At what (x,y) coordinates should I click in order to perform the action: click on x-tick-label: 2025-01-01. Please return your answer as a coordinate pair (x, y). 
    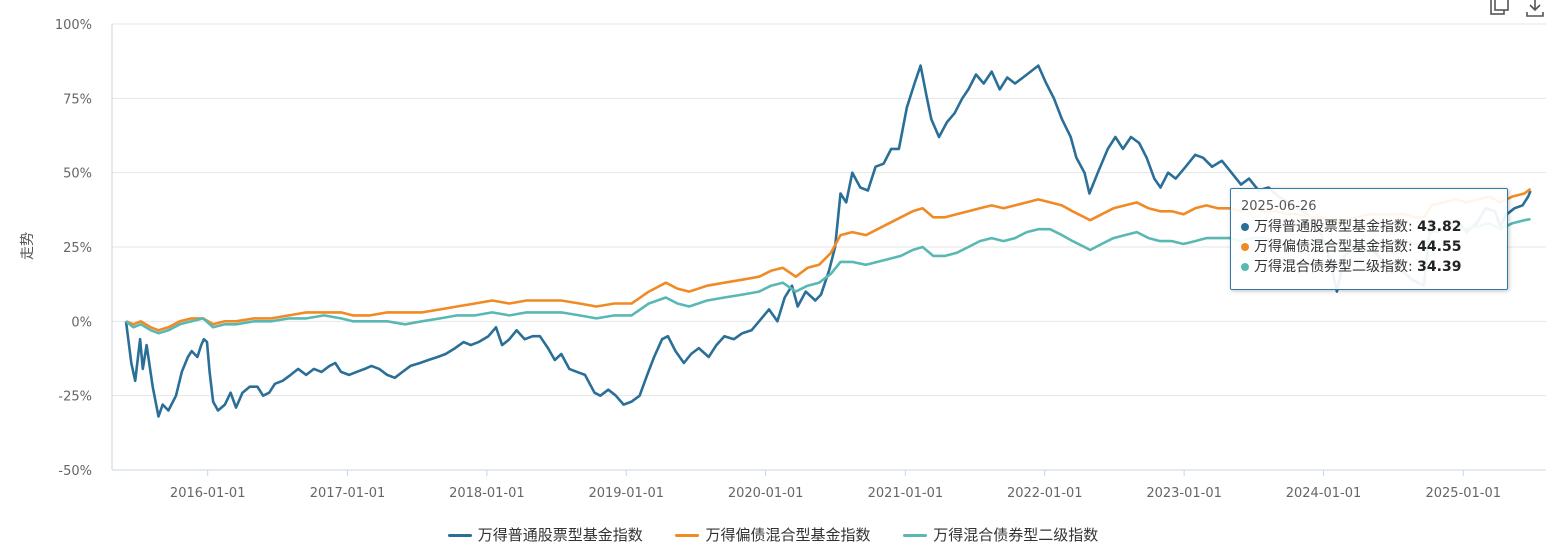
    Looking at the image, I should click on (1463, 493).